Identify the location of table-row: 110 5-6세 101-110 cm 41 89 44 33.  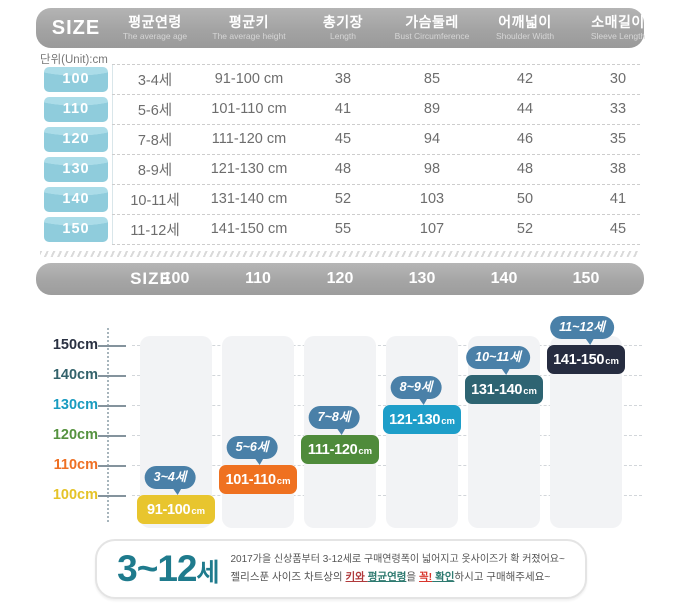
(340, 109).